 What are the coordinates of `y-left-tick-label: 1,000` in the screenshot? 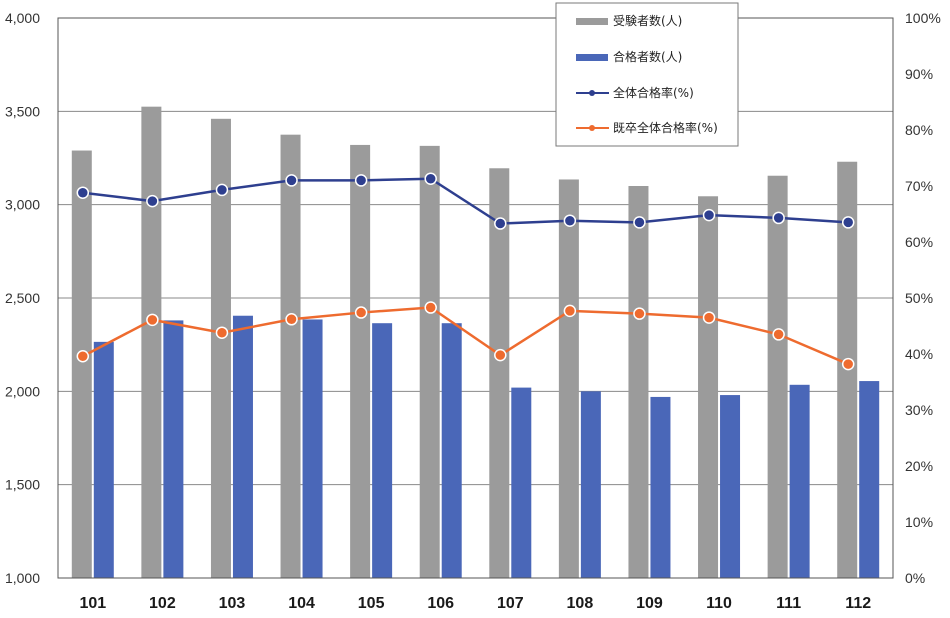 It's located at (22, 578).